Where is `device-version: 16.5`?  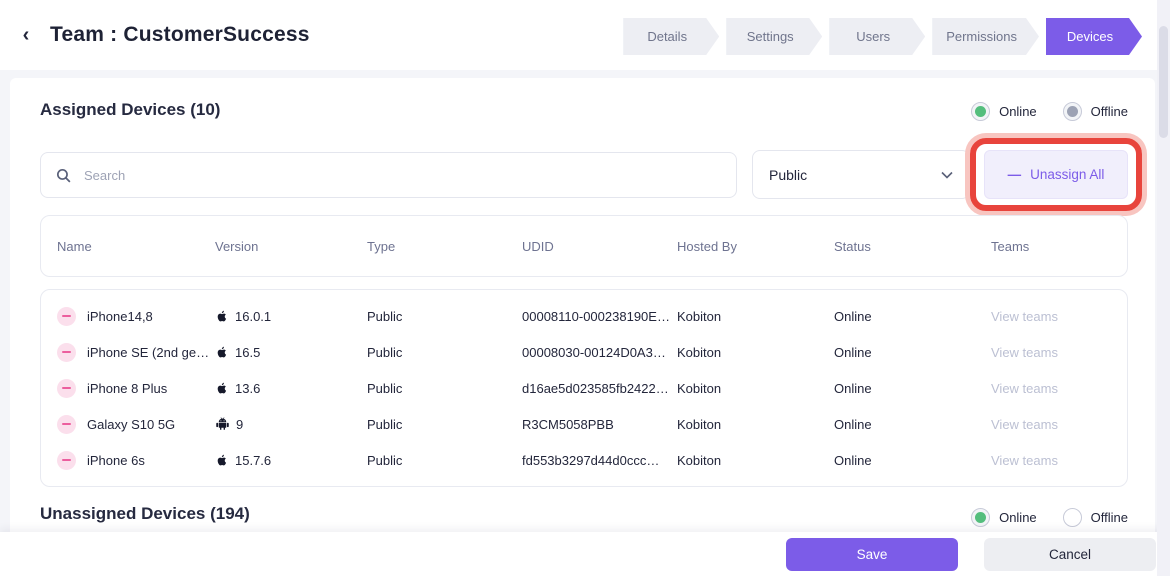
device-version: 16.5 is located at coordinates (248, 352).